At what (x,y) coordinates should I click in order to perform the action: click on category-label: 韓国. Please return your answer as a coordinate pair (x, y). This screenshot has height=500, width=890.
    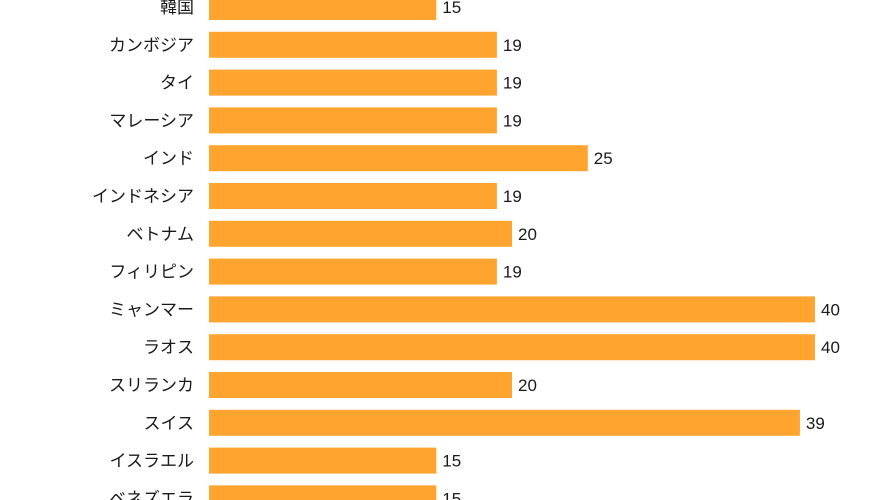
    Looking at the image, I should click on (177, 9).